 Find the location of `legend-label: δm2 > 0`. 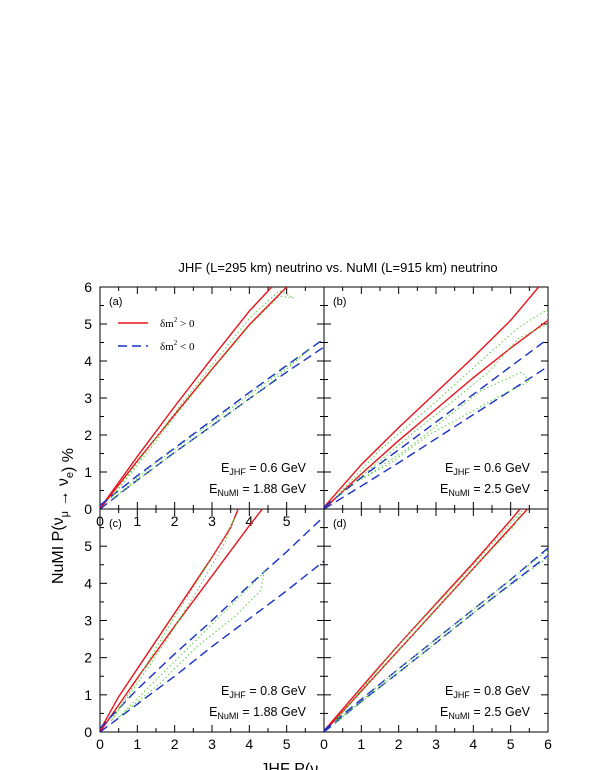

legend-label: δm2 > 0 is located at coordinates (177, 323).